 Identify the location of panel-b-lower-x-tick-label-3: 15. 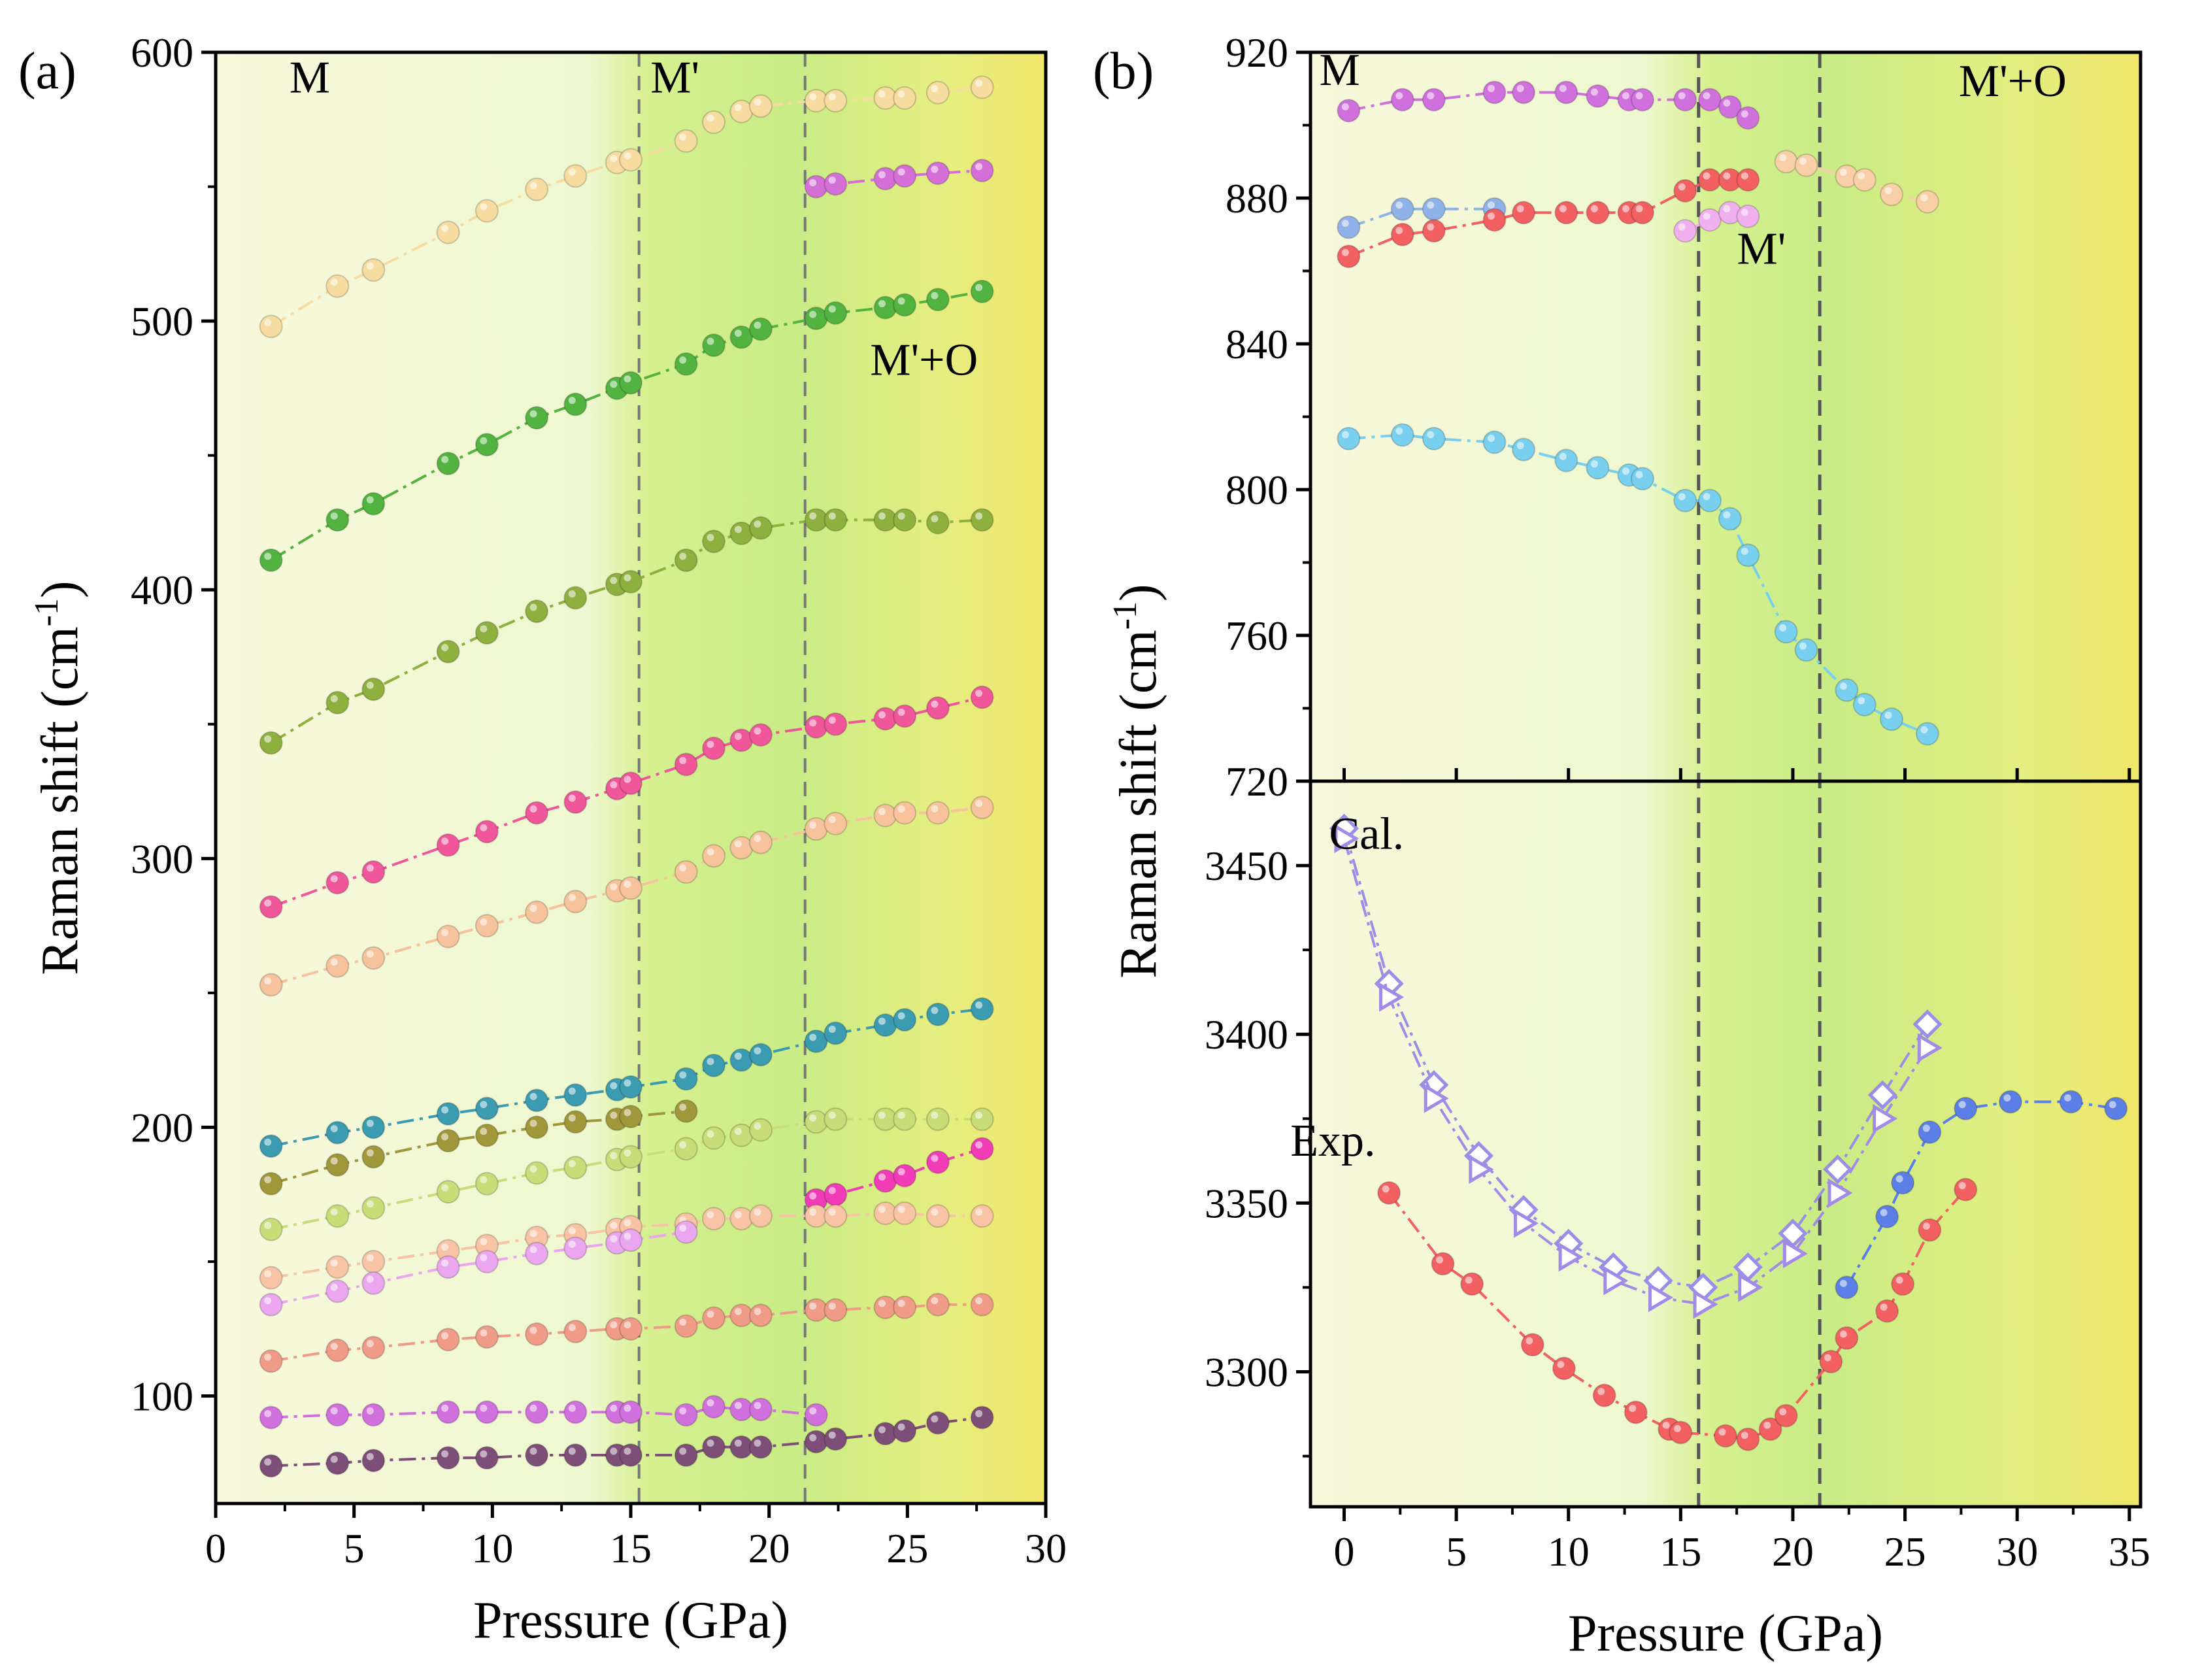
(1680, 1551).